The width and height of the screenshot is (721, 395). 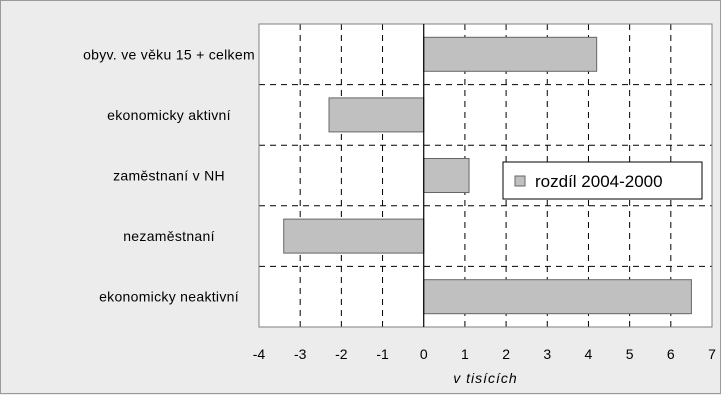 What do you see at coordinates (382, 354) in the screenshot?
I see `x-tick-label: -1` at bounding box center [382, 354].